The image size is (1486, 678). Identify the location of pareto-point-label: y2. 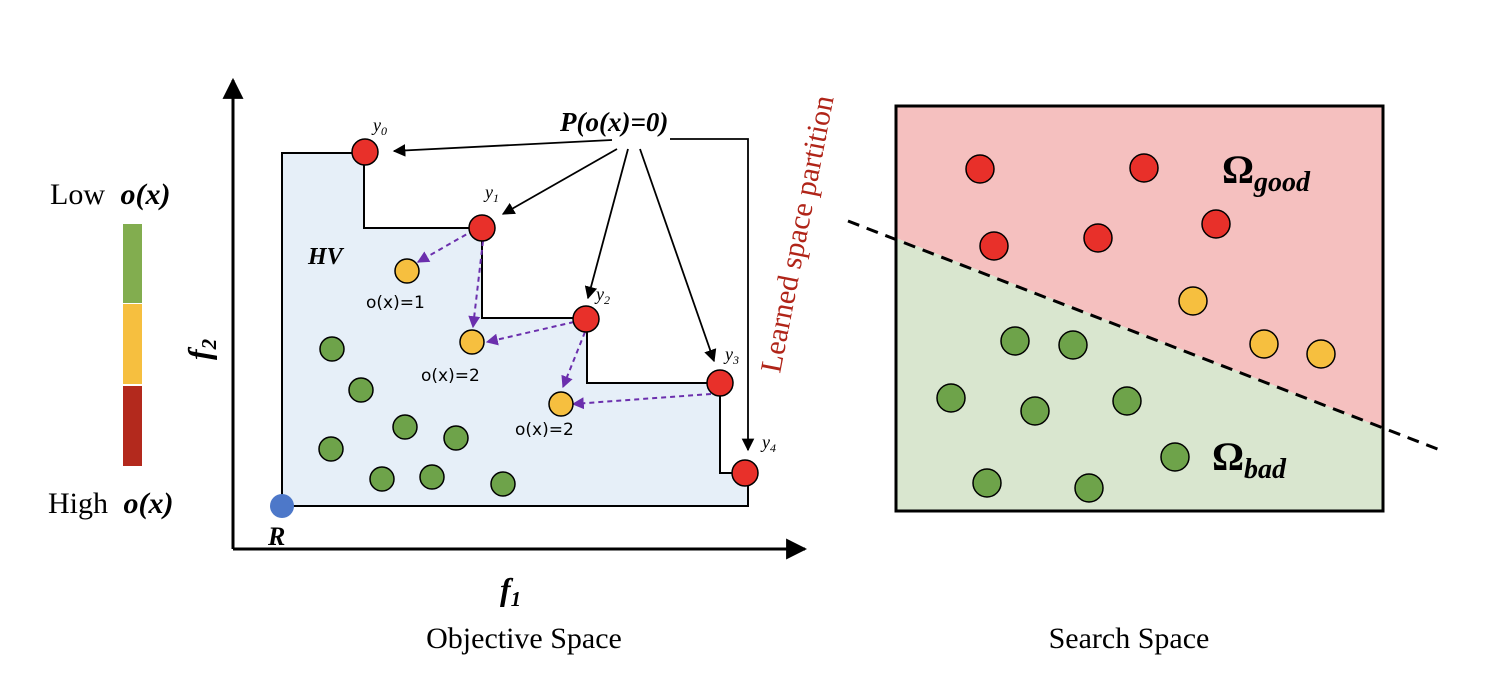
(602, 295).